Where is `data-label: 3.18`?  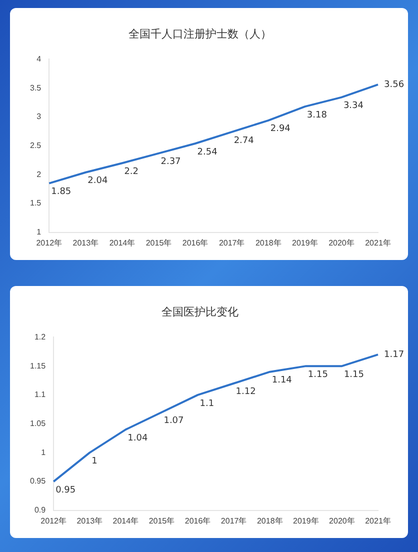 data-label: 3.18 is located at coordinates (317, 115).